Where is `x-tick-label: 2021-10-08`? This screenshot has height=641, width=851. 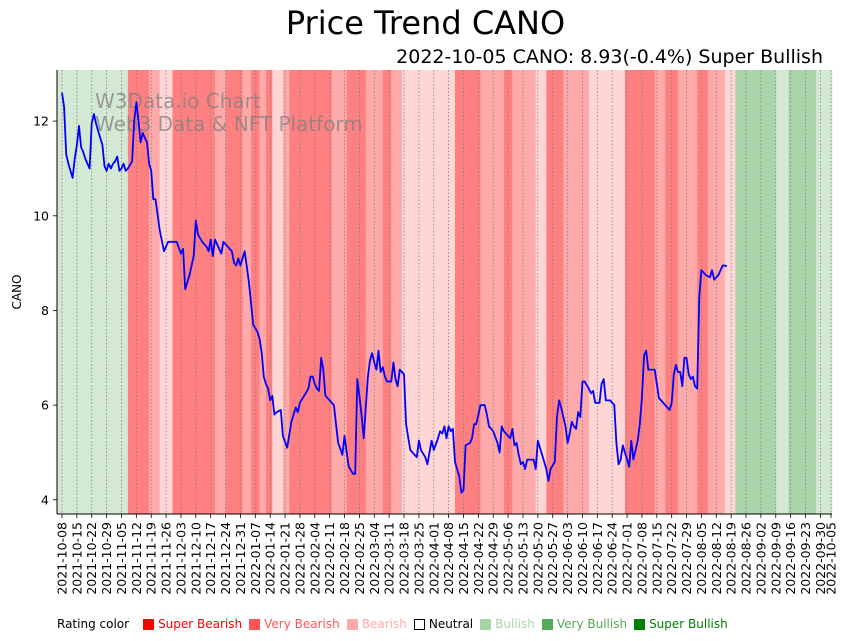 x-tick-label: 2021-10-08 is located at coordinates (62, 558).